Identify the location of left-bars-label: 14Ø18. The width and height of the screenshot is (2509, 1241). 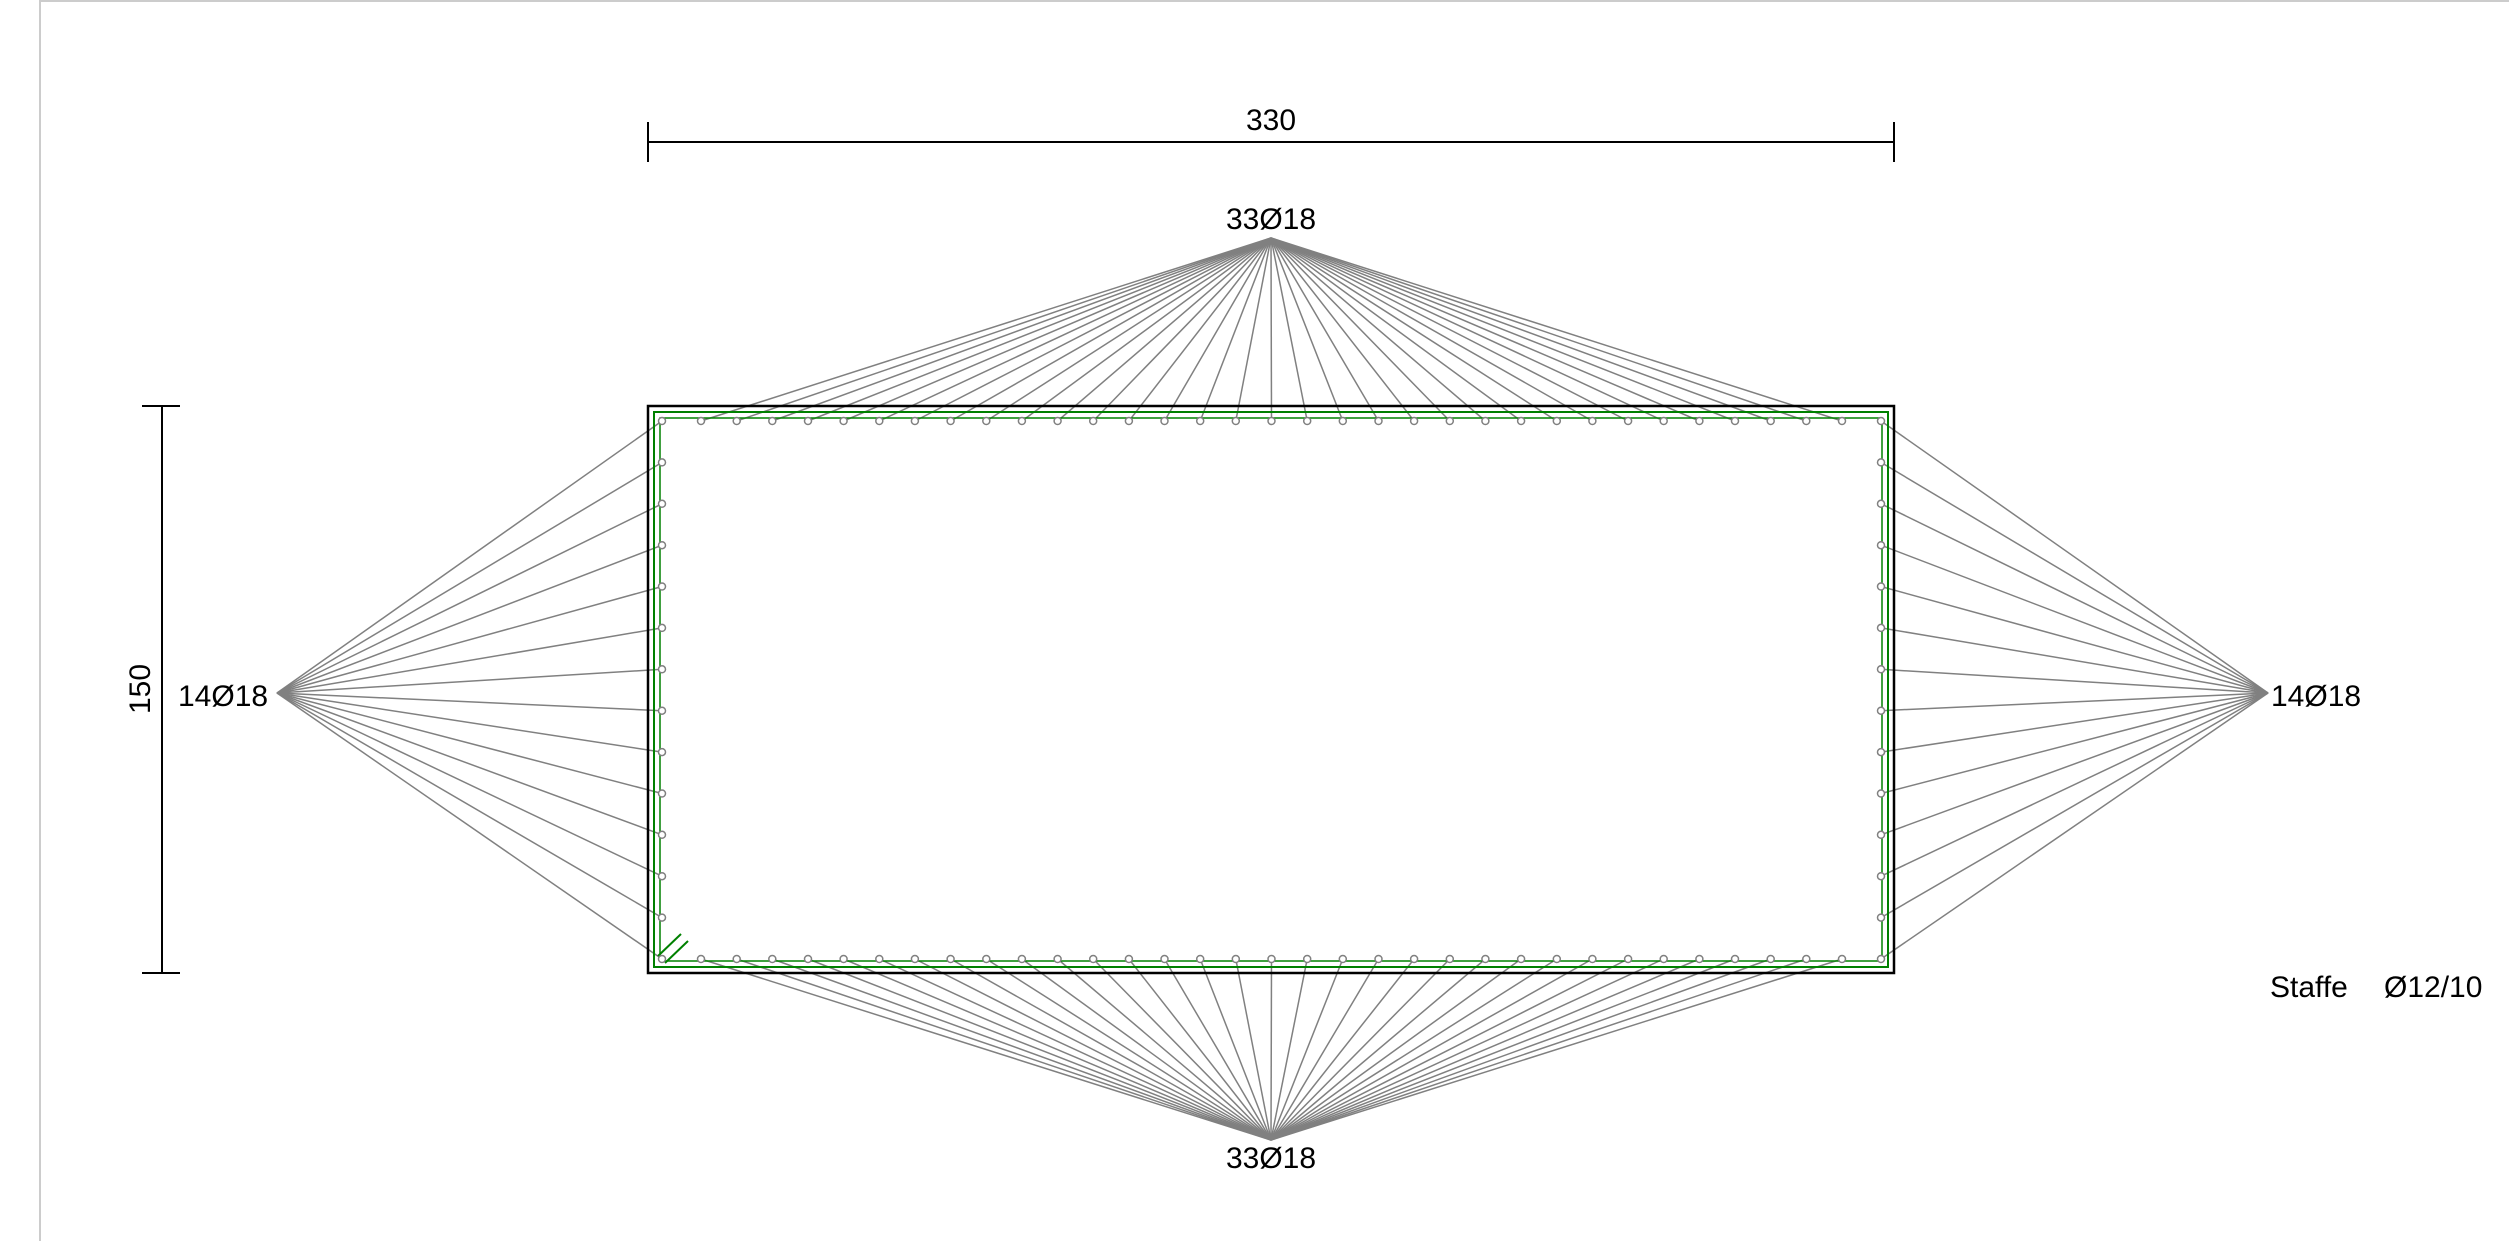
(223, 696).